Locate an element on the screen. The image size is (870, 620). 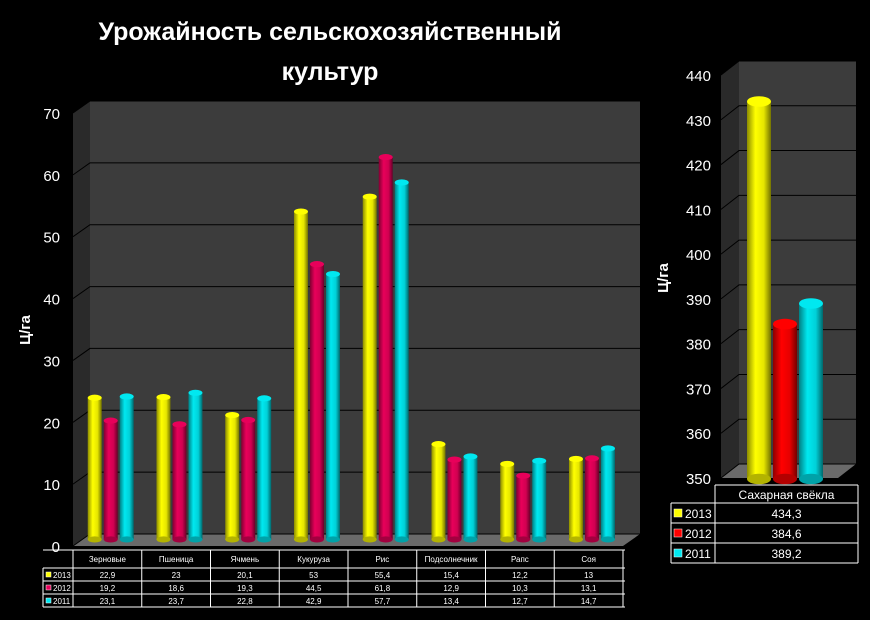
legend-swatch-2012 is located at coordinates (48, 587).